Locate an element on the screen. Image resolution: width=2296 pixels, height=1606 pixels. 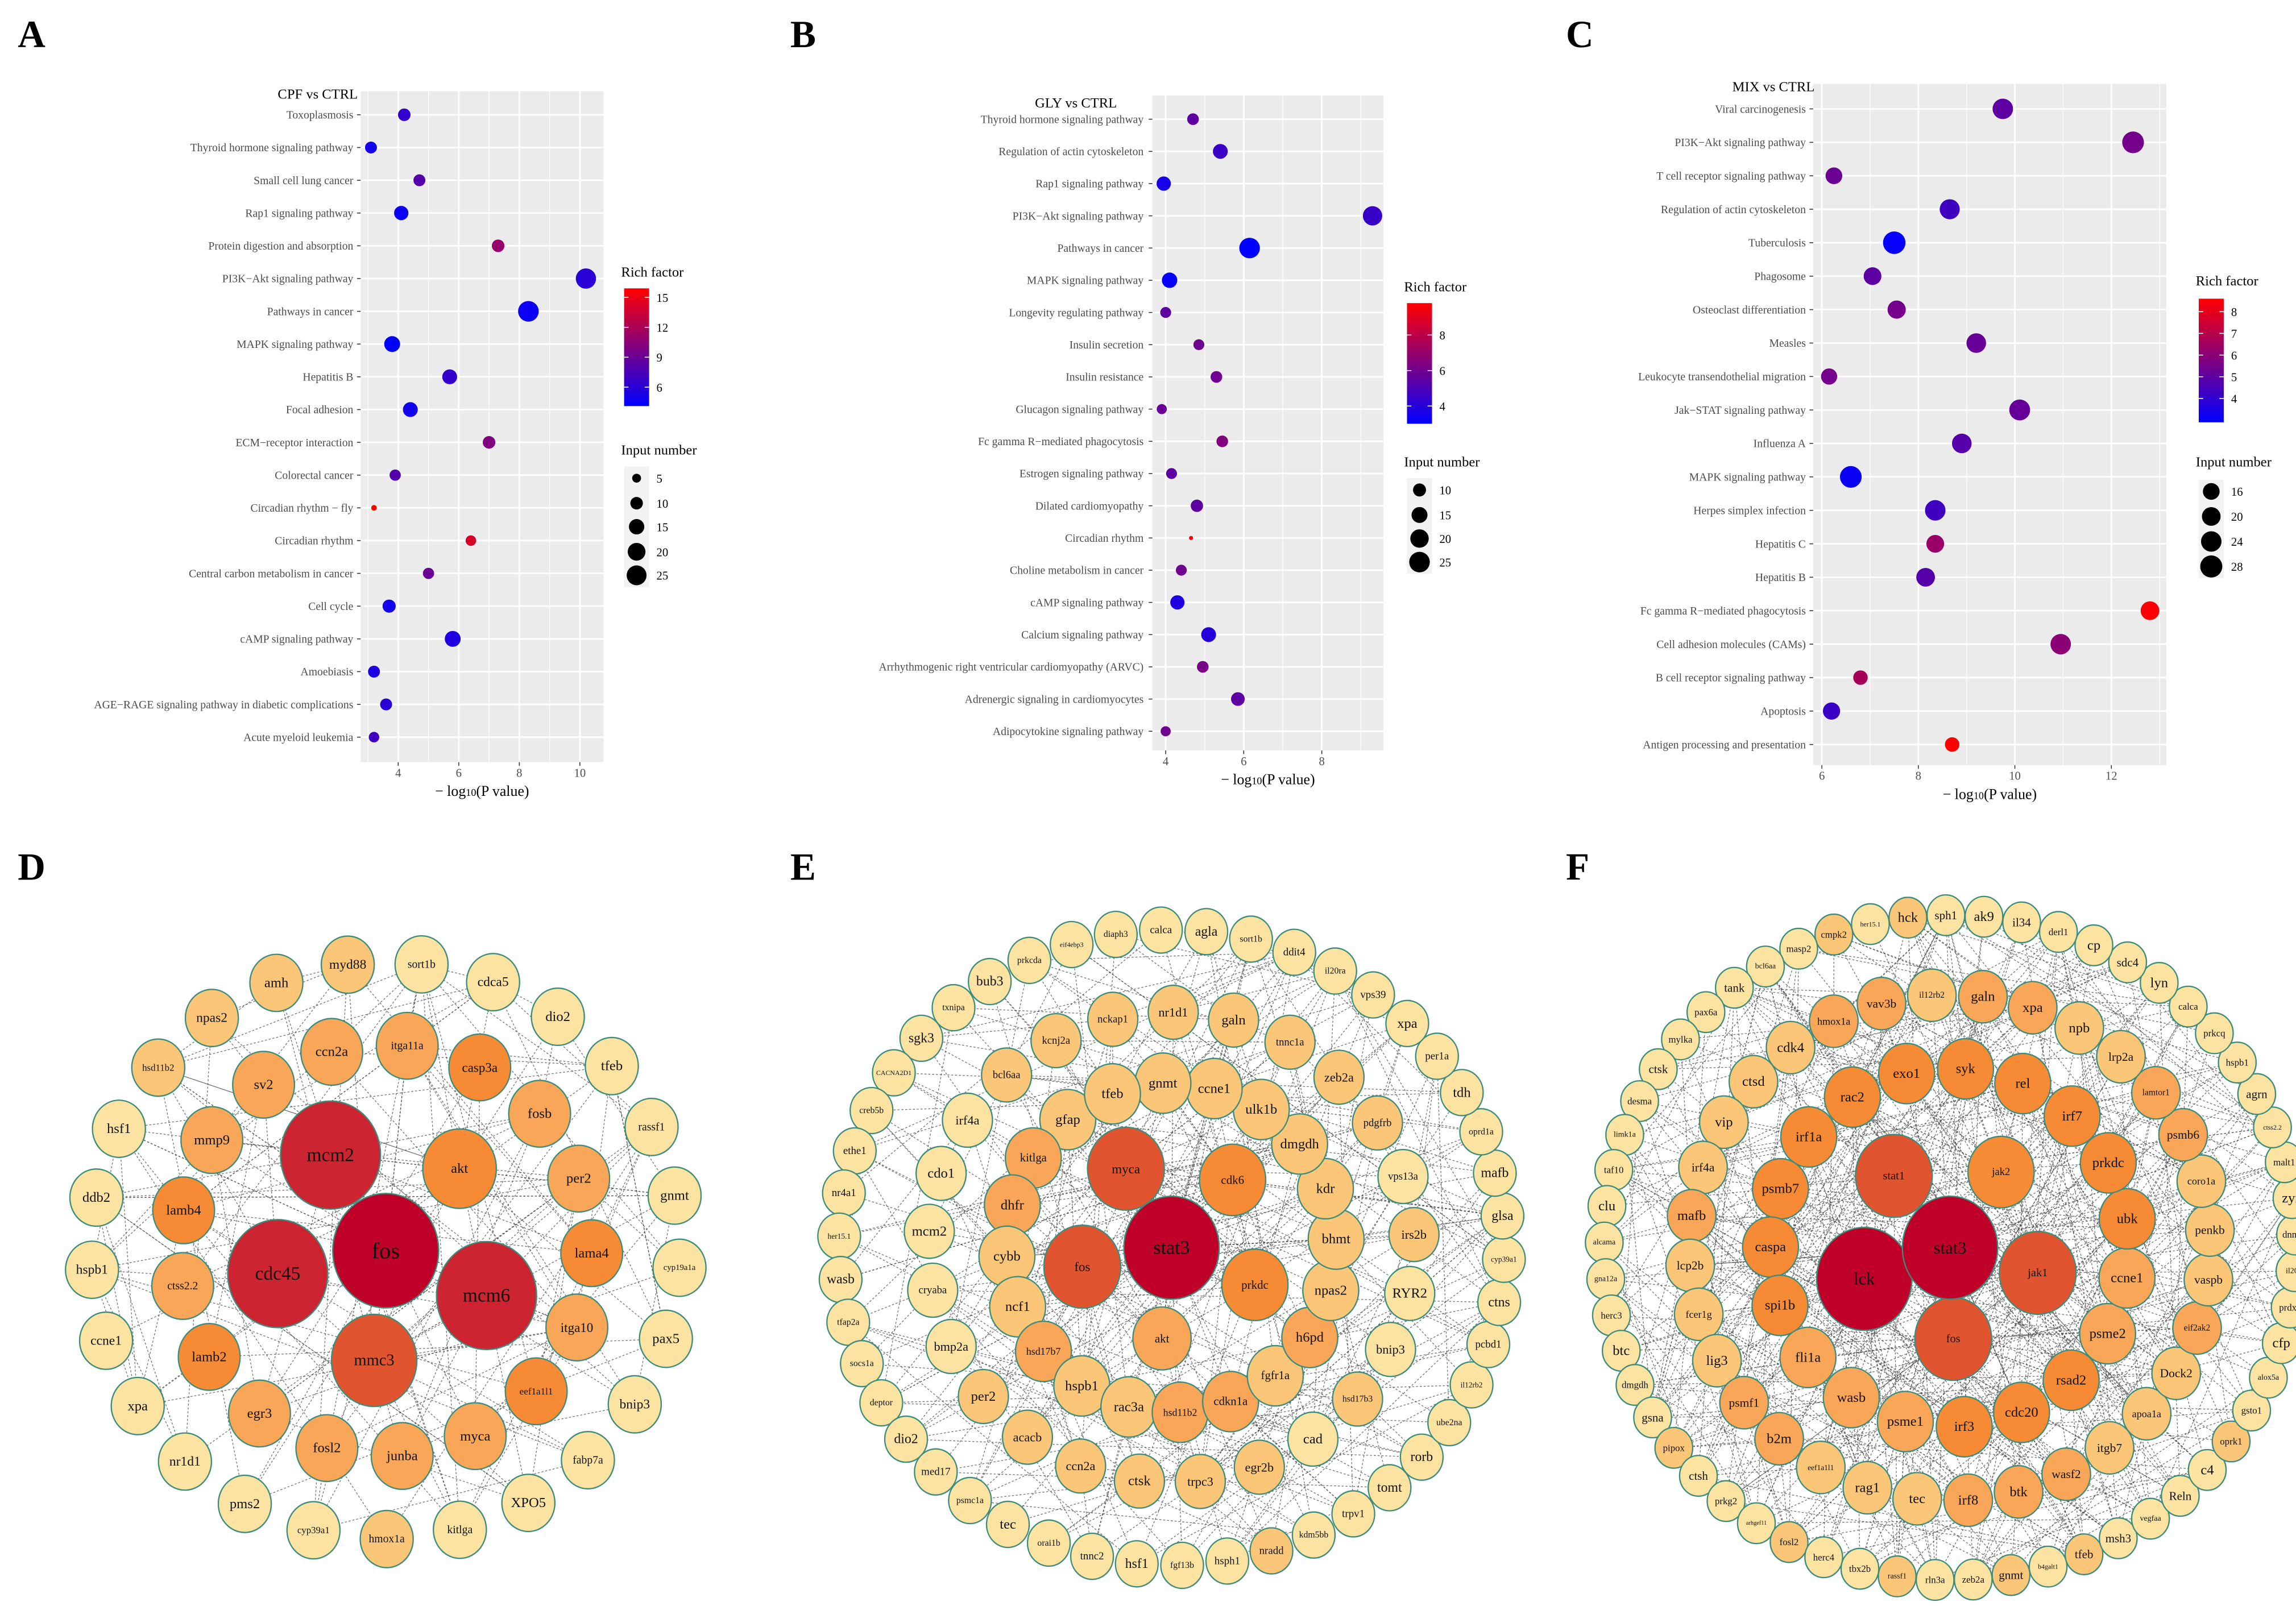
network-node: diaph3 is located at coordinates (1115, 934).